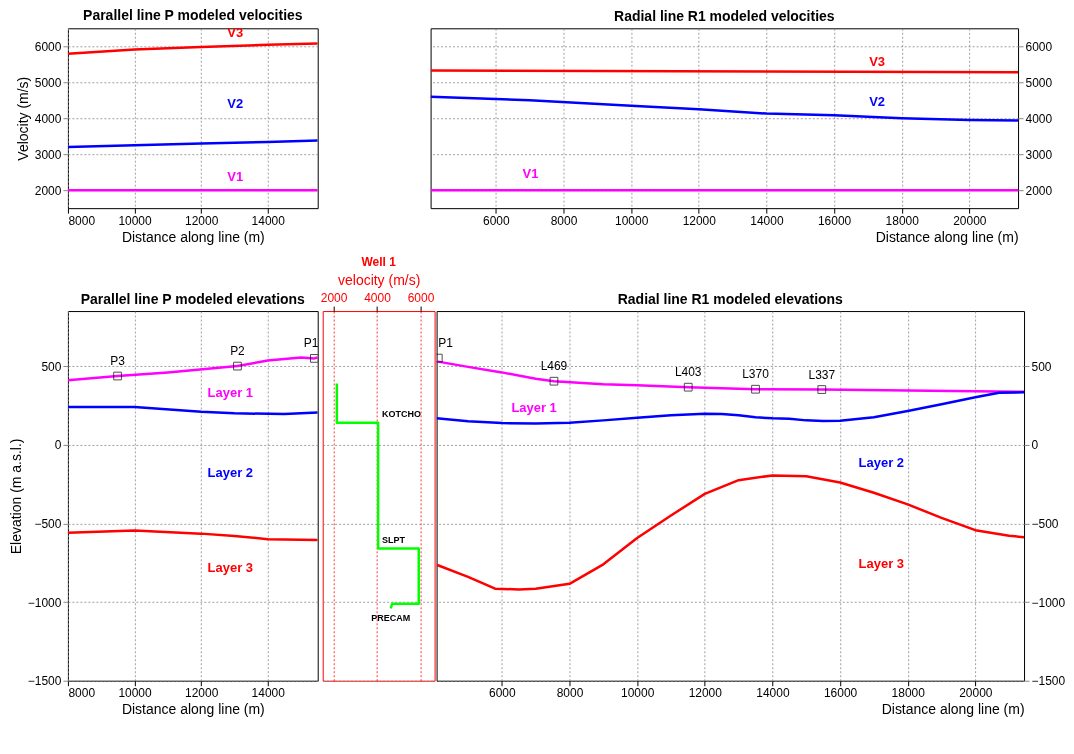 The width and height of the screenshot is (1074, 754). I want to click on chart-title: Parallel line P modeled velocities, so click(193, 14).